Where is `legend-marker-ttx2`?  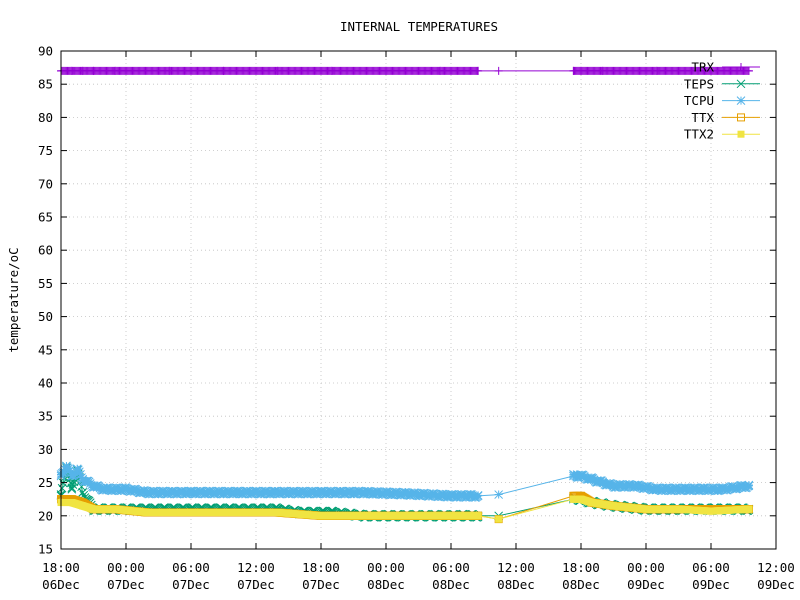 legend-marker-ttx2 is located at coordinates (741, 134).